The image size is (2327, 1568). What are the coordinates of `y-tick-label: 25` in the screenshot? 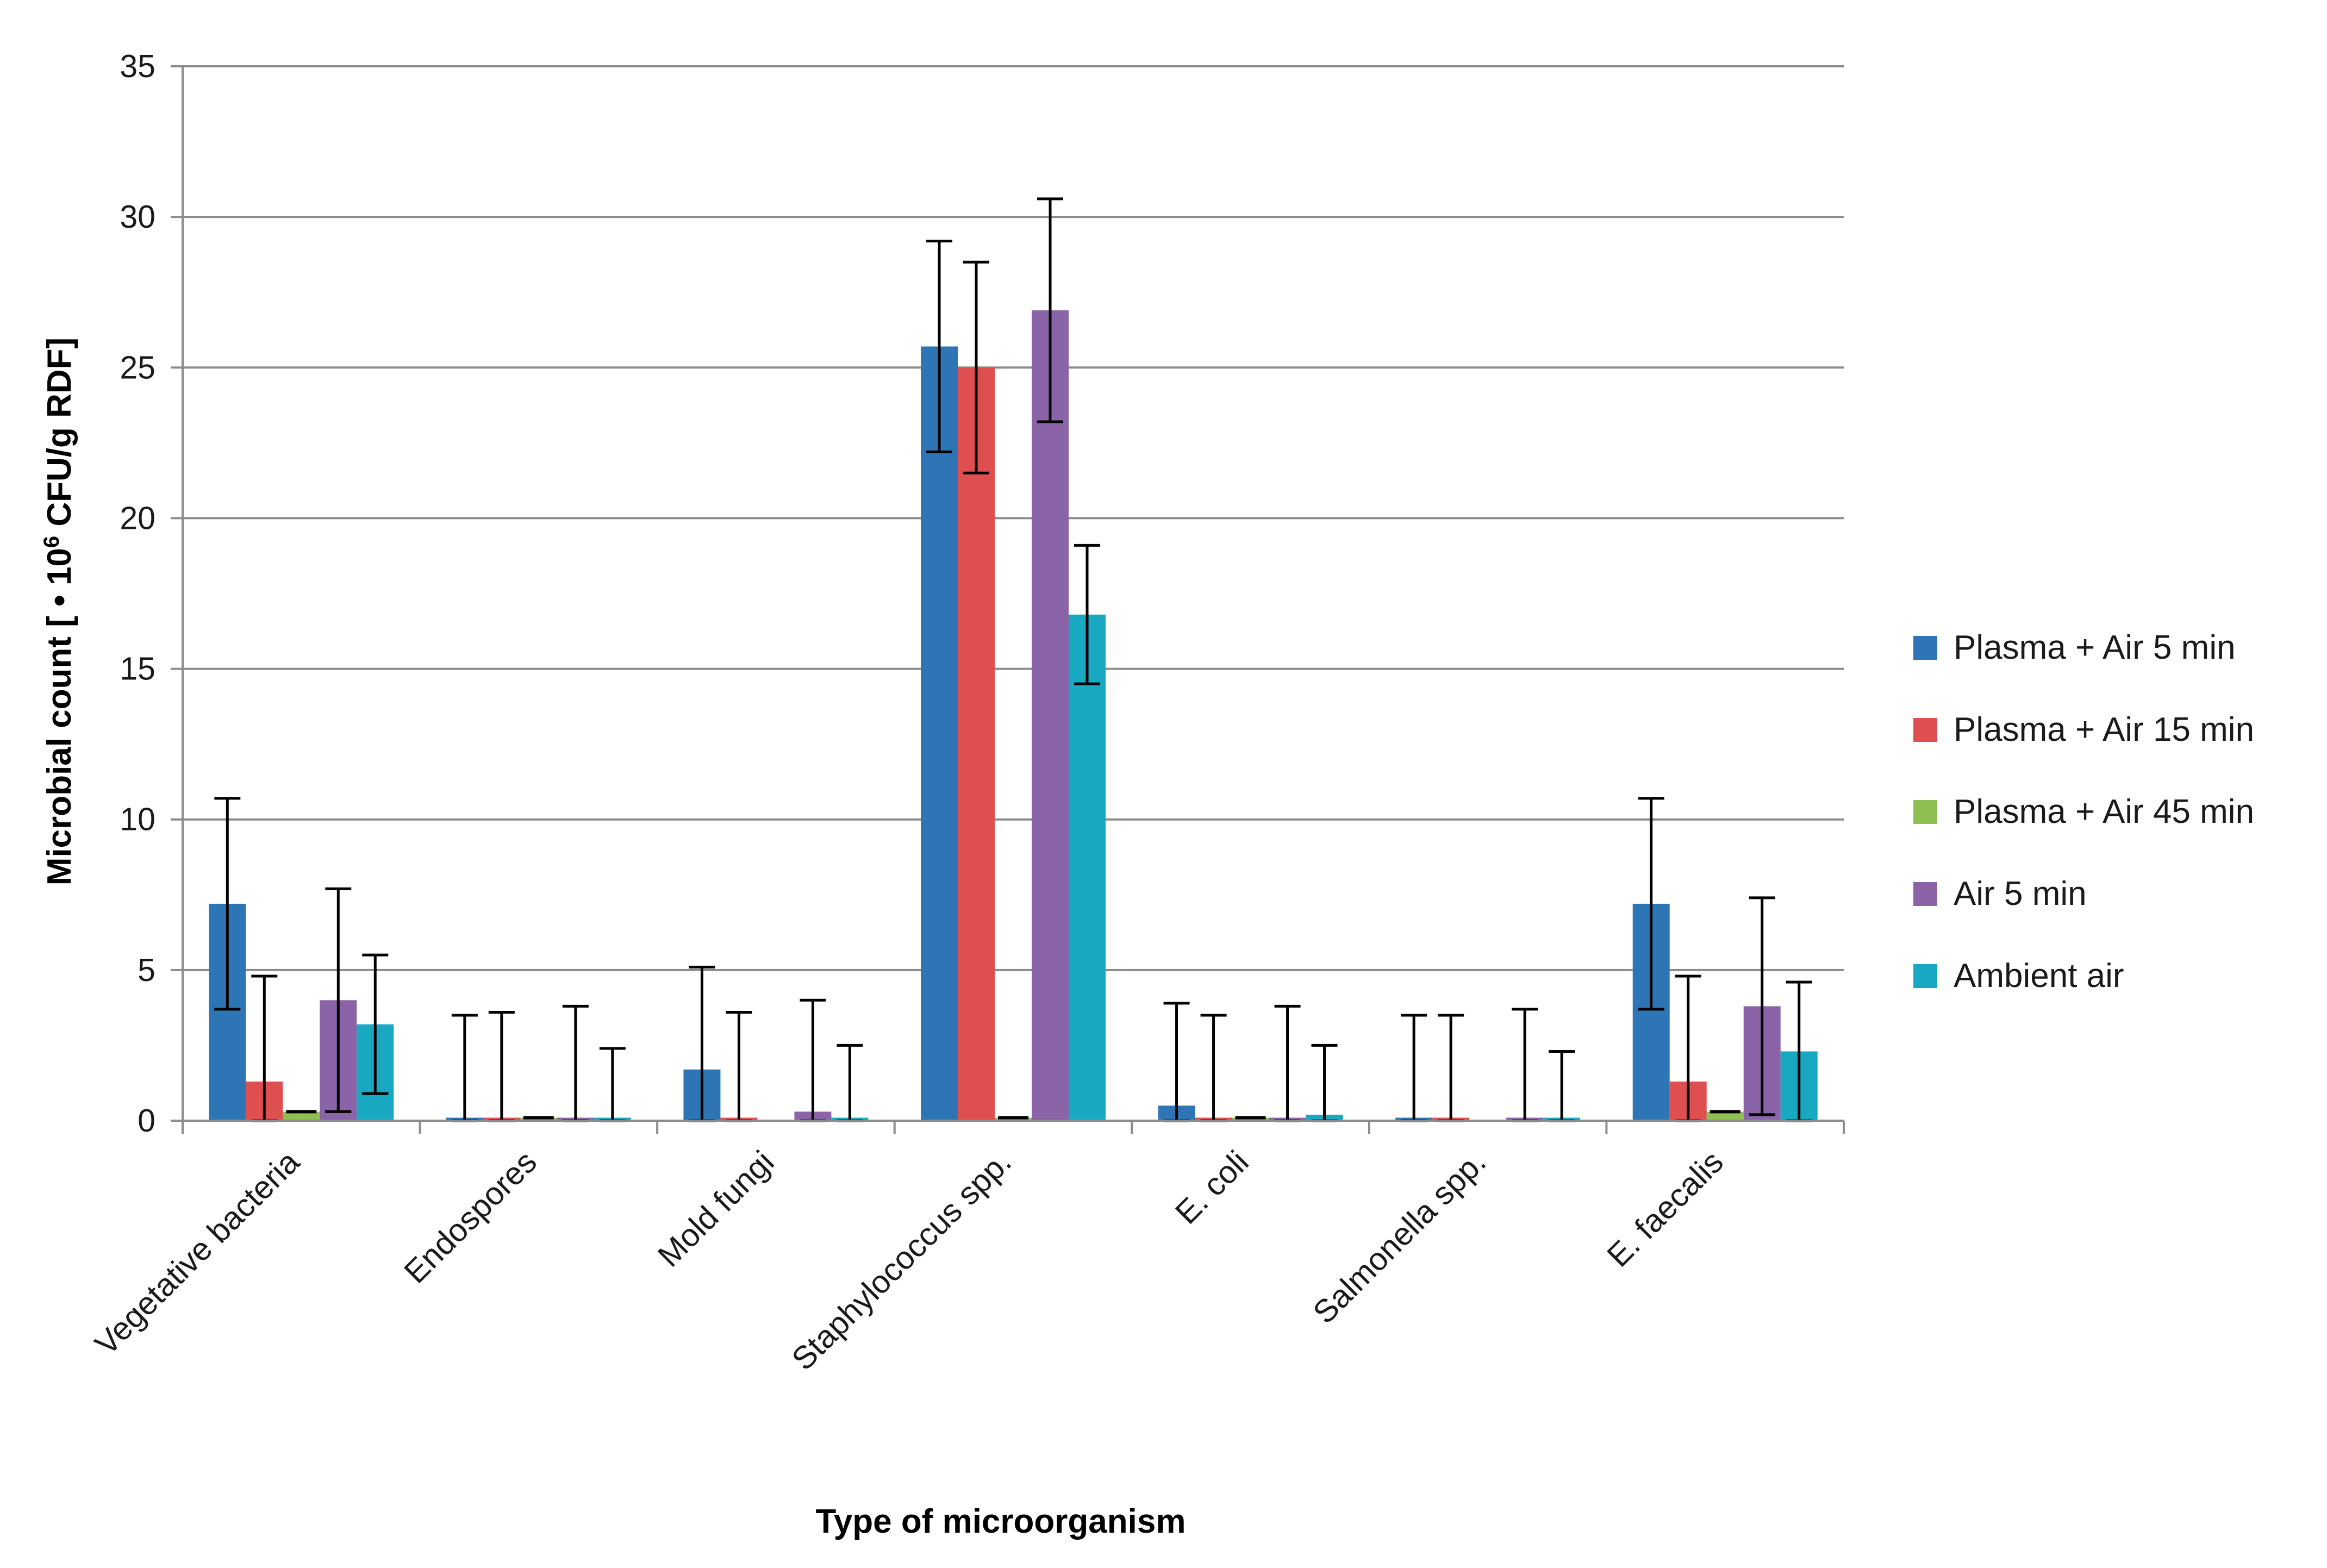 It's located at (137, 367).